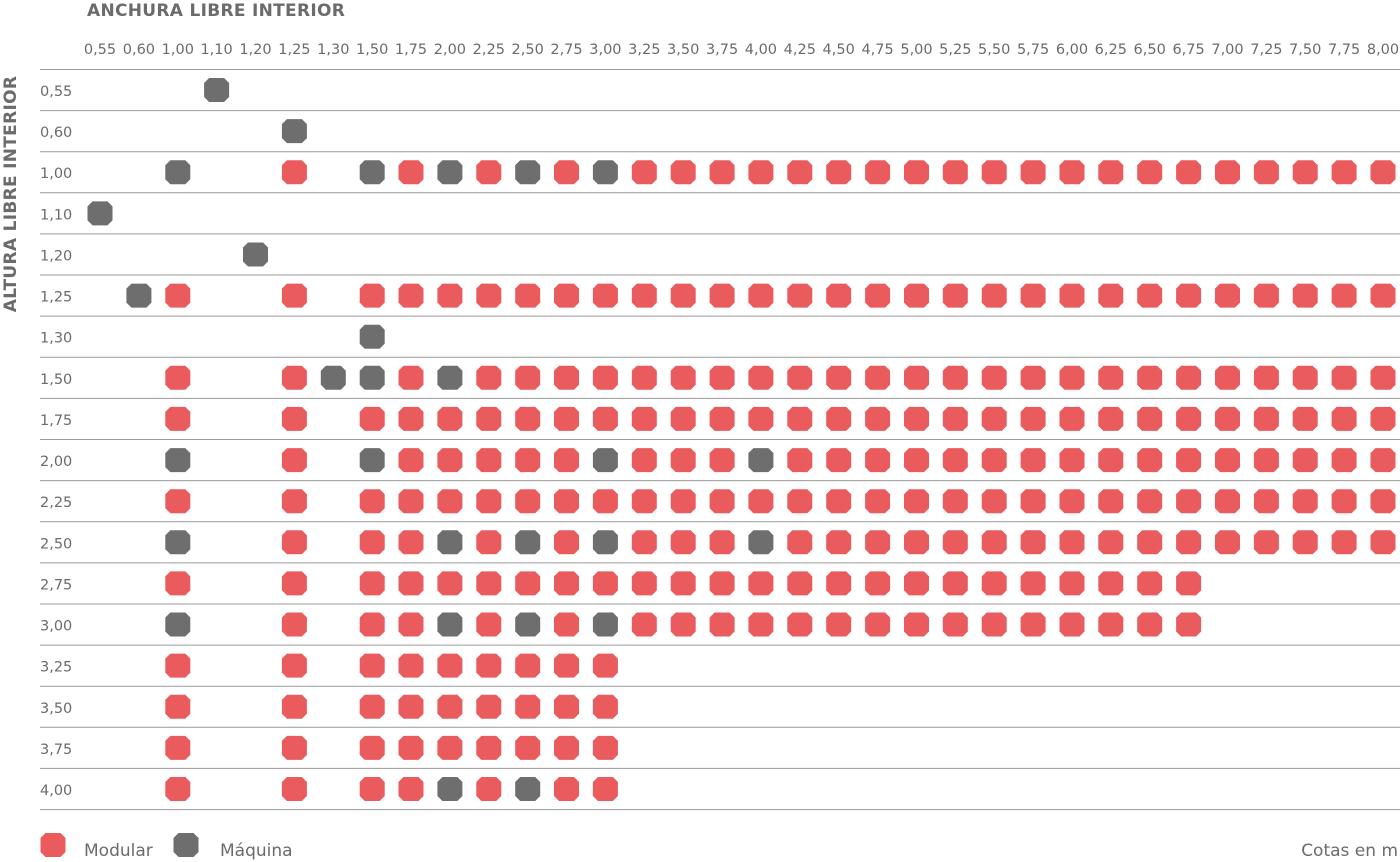 The width and height of the screenshot is (1400, 862). What do you see at coordinates (56, 791) in the screenshot?
I see `y-tick-label: 4,00` at bounding box center [56, 791].